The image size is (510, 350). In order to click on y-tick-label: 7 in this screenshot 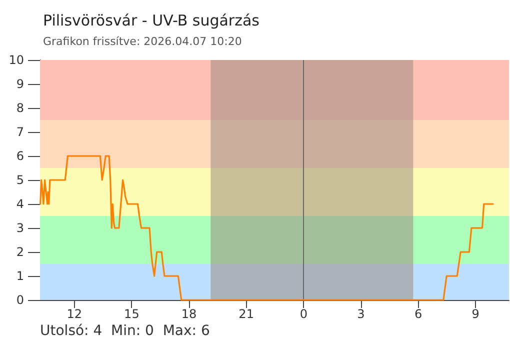, I will do `click(20, 132)`.